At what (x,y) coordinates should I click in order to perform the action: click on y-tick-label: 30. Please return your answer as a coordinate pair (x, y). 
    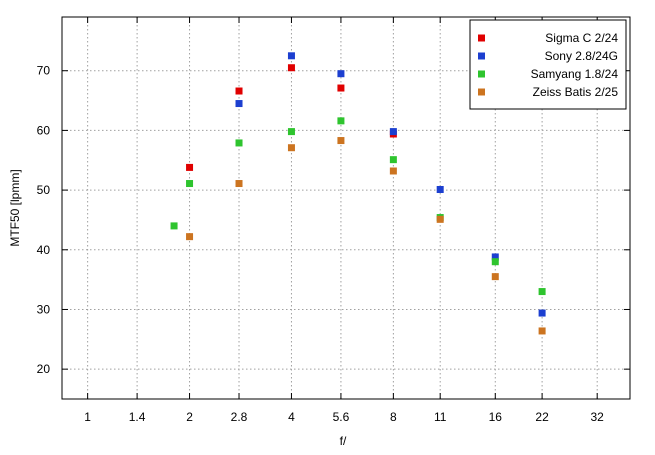
    Looking at the image, I should click on (44, 309).